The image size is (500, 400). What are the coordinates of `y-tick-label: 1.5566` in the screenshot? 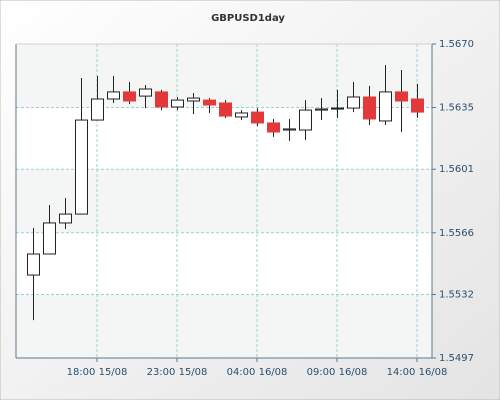 It's located at (456, 233).